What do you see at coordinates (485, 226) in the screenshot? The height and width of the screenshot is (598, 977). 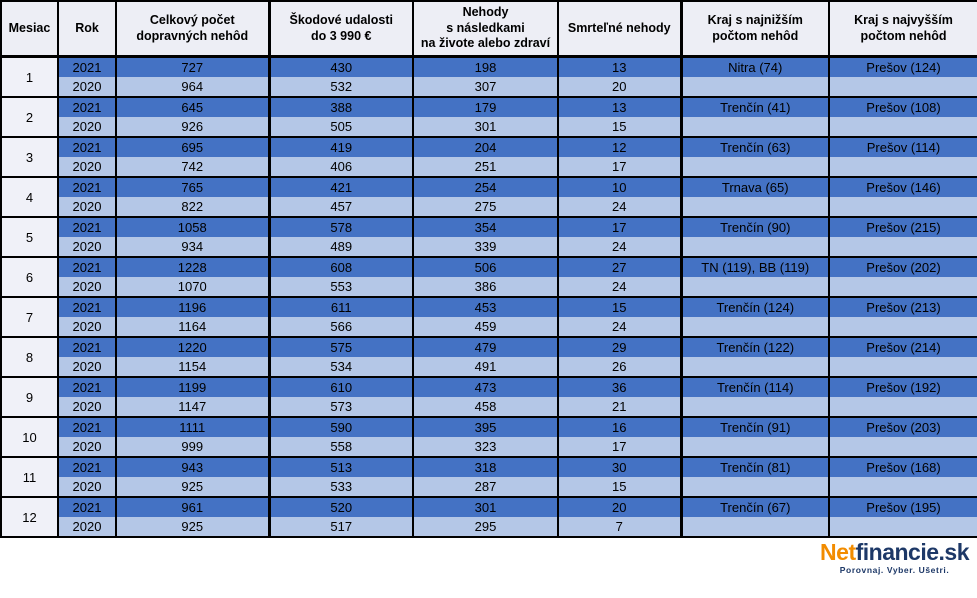 I see `injury-accidents-cell: 354` at bounding box center [485, 226].